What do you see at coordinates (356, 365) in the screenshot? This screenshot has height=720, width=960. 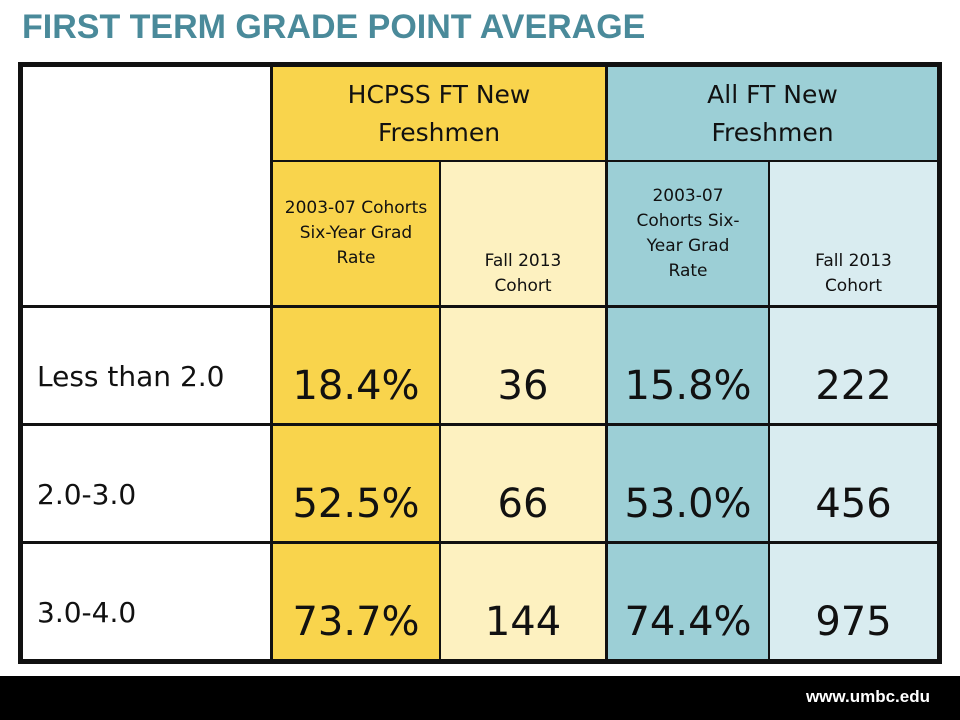 I see `table-cell: 18.4%` at bounding box center [356, 365].